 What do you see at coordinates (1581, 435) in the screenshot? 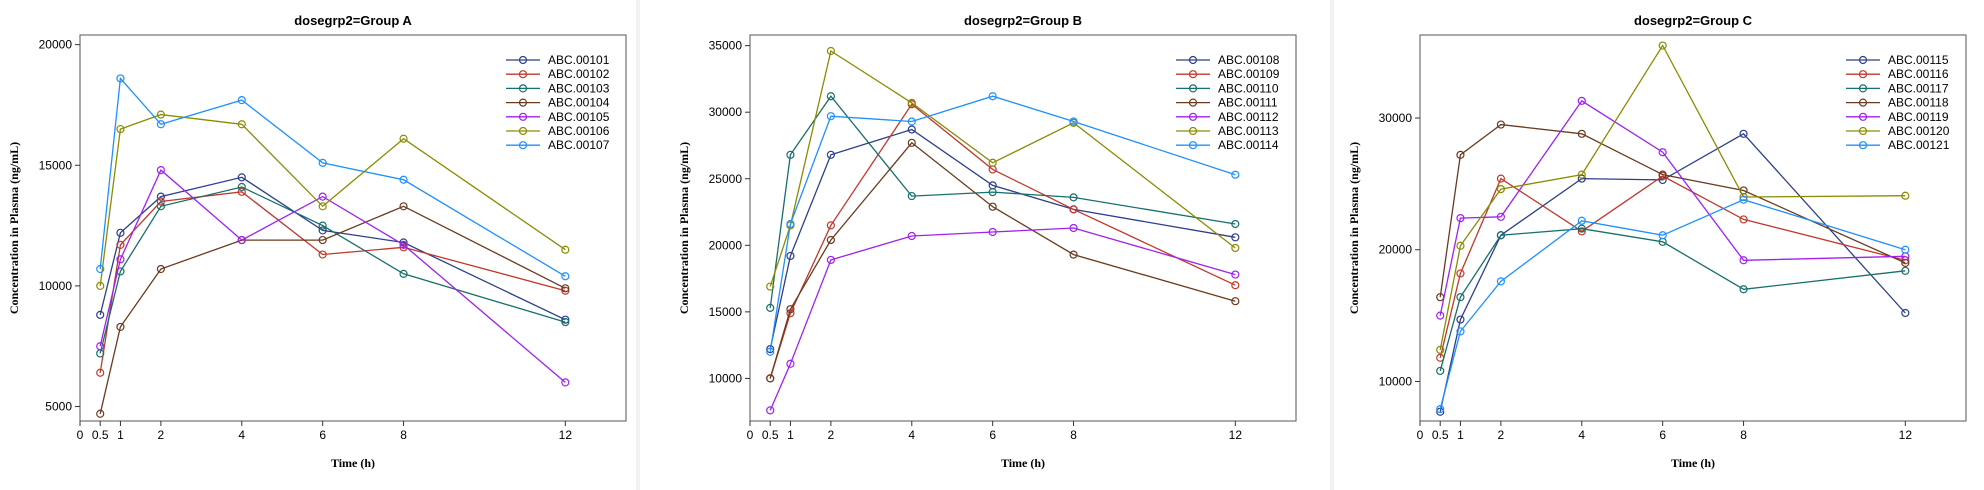
I see `x-tick-label: 4` at bounding box center [1581, 435].